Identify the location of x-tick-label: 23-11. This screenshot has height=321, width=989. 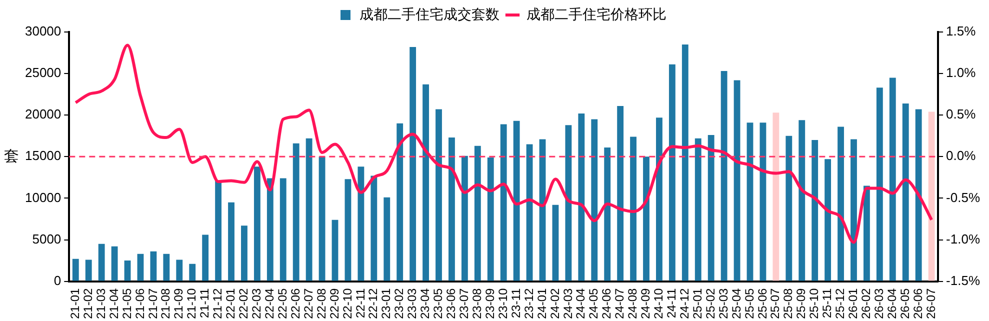
(515, 303).